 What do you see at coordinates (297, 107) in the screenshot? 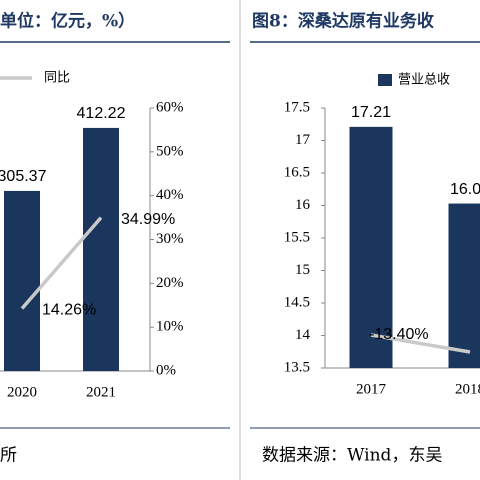
I see `y-tick-label: 17.5` at bounding box center [297, 107].